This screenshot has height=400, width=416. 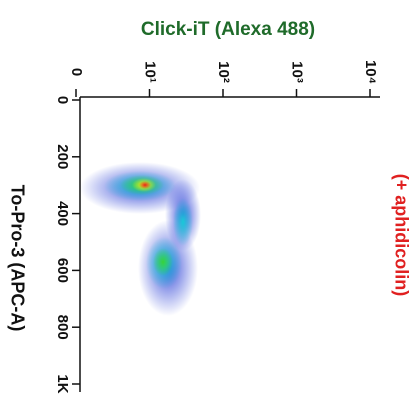 I want to click on x-tick-label: 0, so click(x=76, y=72).